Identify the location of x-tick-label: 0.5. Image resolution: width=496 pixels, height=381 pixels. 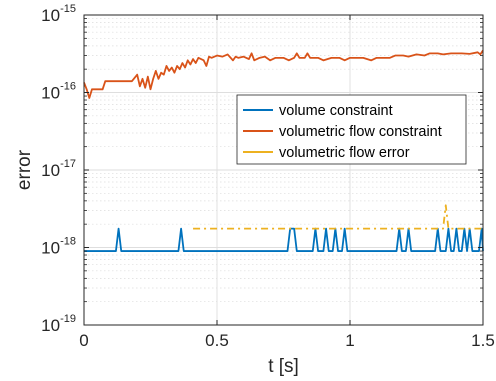
(217, 340).